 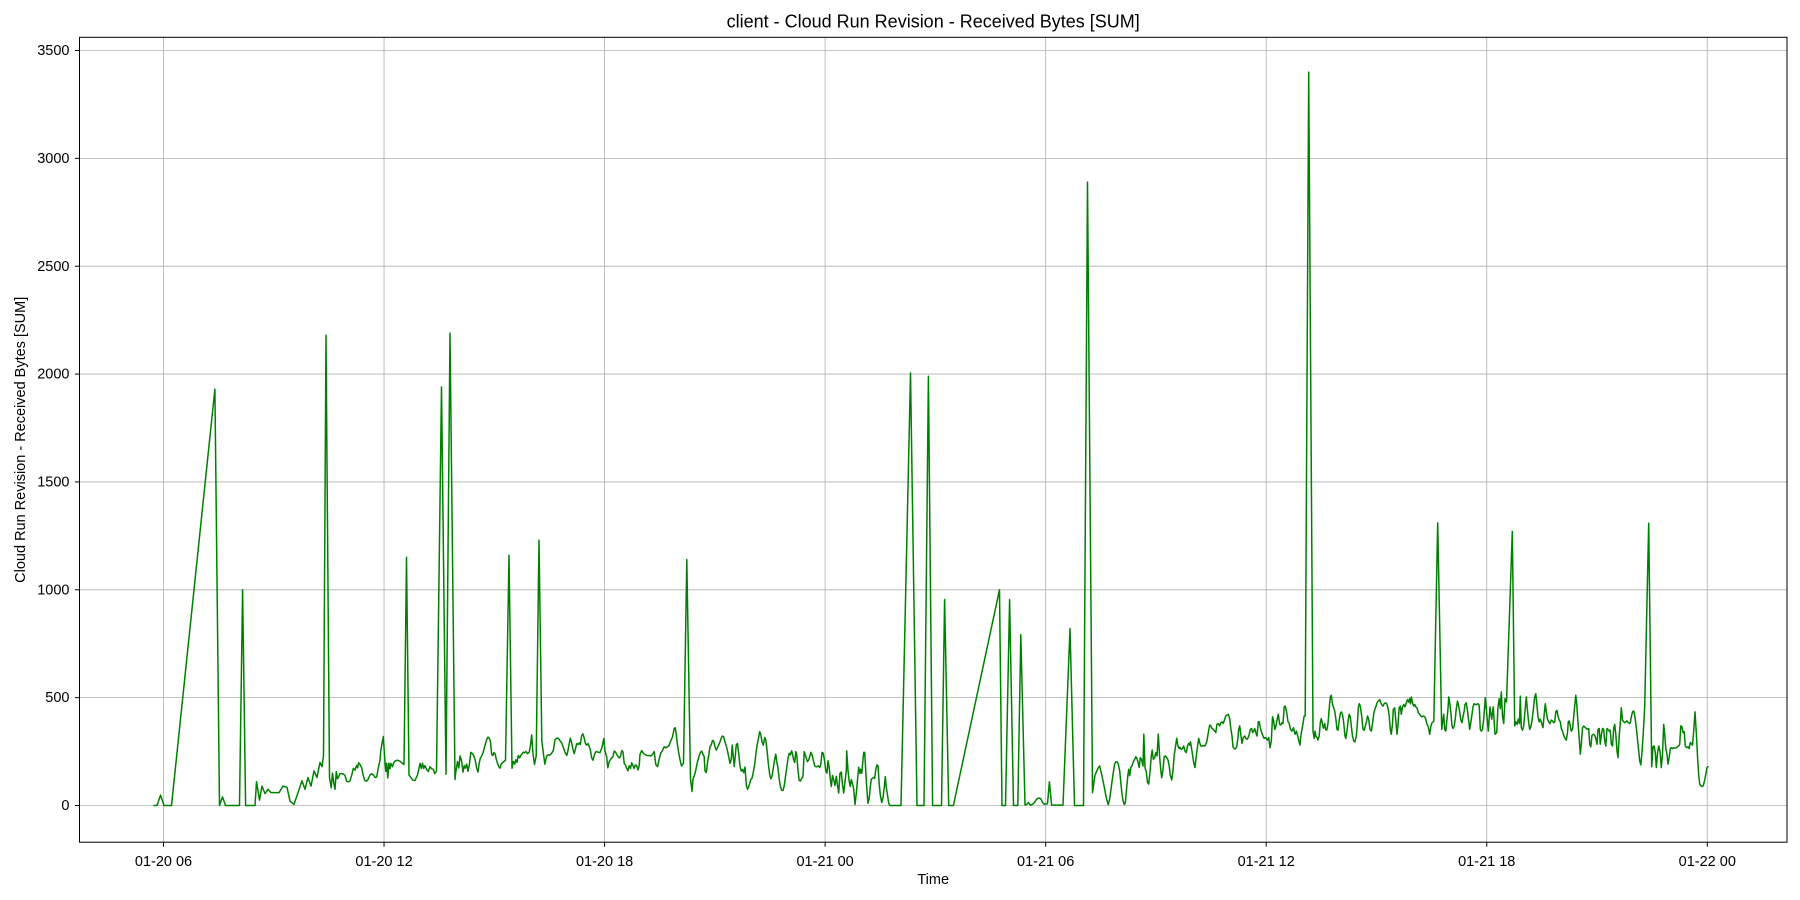 What do you see at coordinates (604, 862) in the screenshot?
I see `svg-text: 01-20 18` at bounding box center [604, 862].